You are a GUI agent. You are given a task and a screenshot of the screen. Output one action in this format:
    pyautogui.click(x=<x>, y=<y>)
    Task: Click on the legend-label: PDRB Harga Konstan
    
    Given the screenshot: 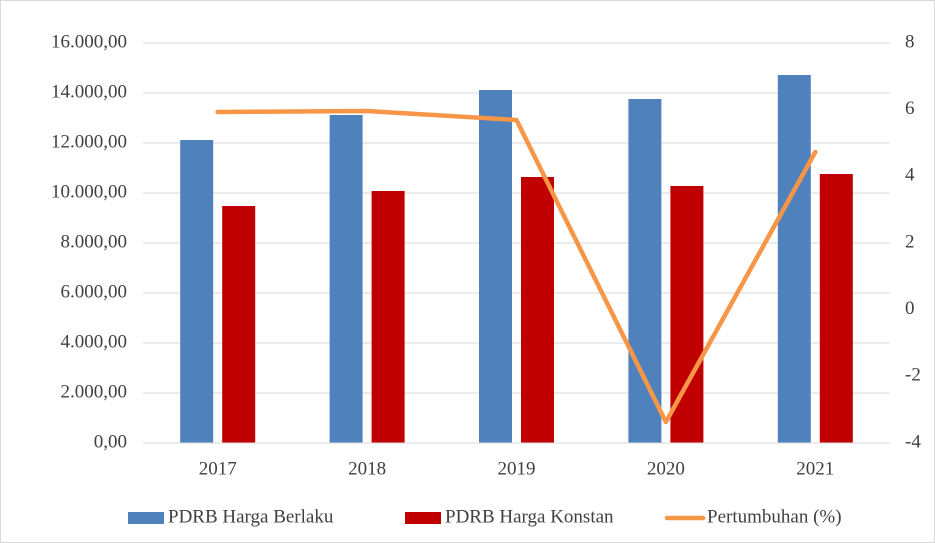 What is the action you would take?
    pyautogui.click(x=529, y=516)
    